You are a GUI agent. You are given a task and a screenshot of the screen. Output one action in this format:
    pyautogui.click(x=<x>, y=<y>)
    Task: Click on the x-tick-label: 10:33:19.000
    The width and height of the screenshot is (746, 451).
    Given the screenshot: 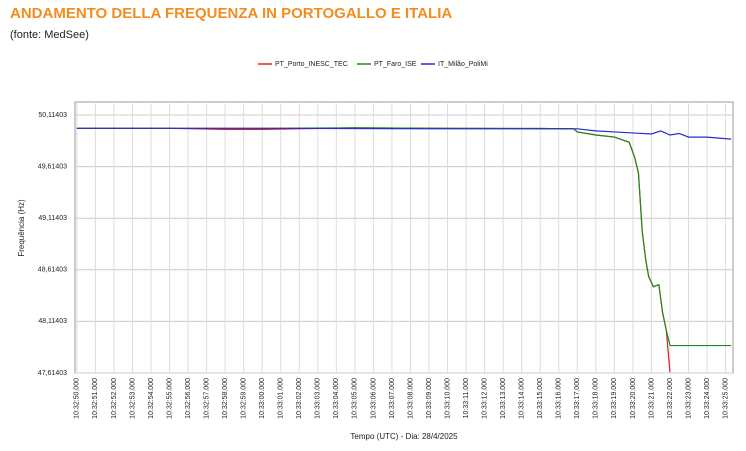 What is the action you would take?
    pyautogui.click(x=614, y=398)
    